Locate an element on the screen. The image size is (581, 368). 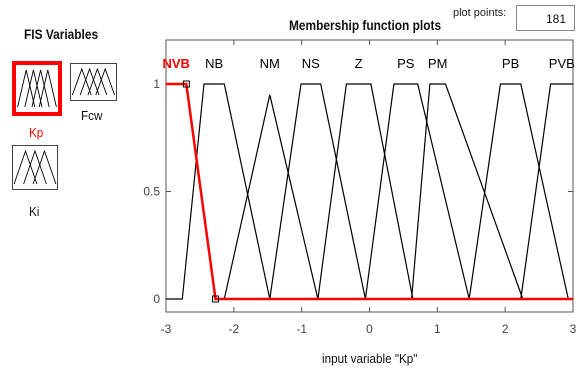
x-tick-label: 0 is located at coordinates (369, 329).